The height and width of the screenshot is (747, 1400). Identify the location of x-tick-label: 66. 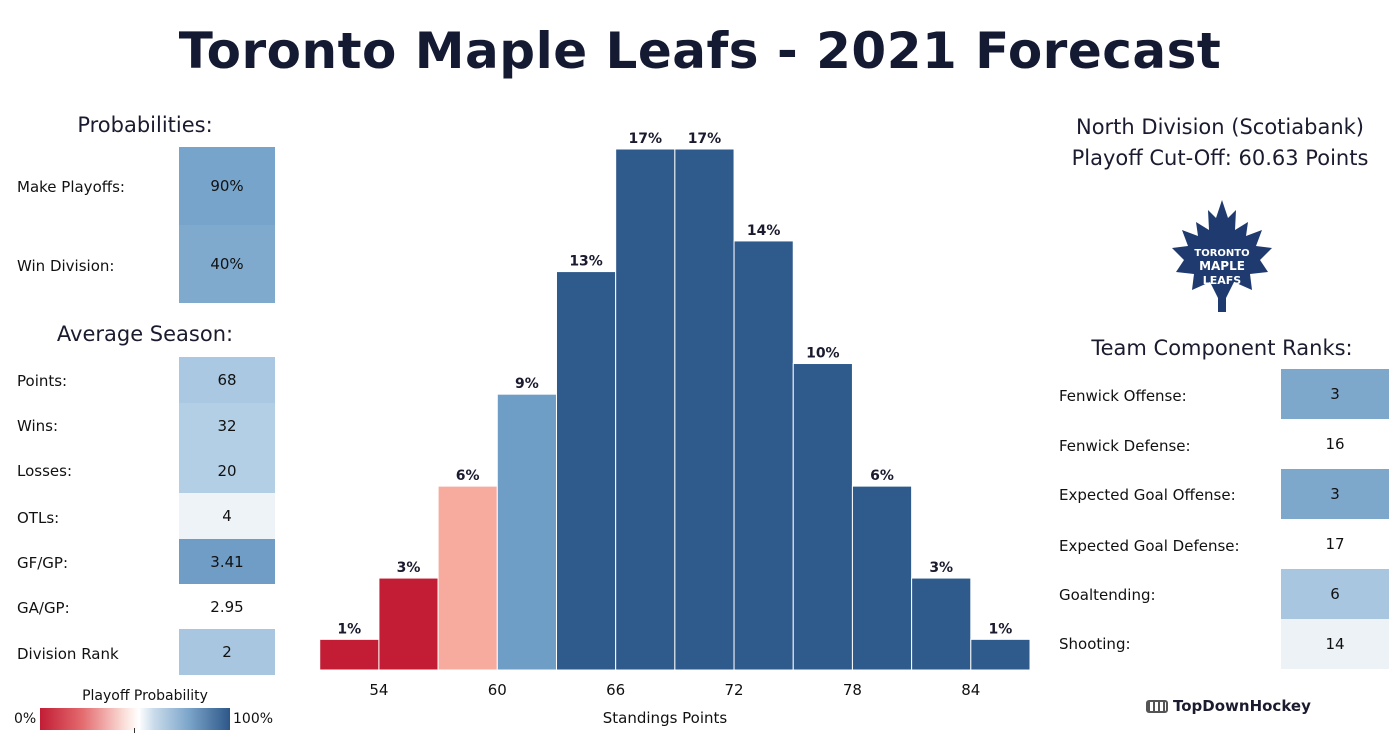
(615, 690).